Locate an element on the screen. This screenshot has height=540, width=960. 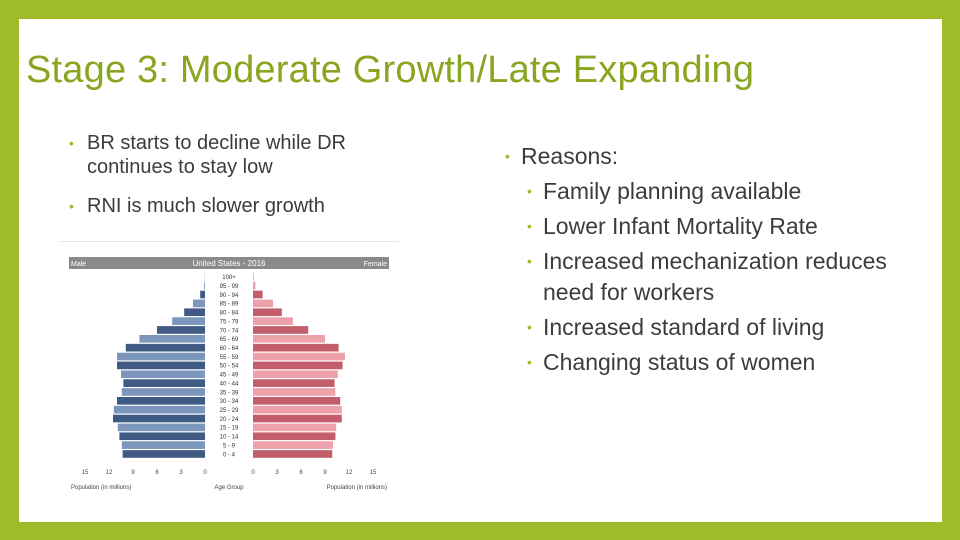
age-group-label: 65 - 69 is located at coordinates (229, 340).